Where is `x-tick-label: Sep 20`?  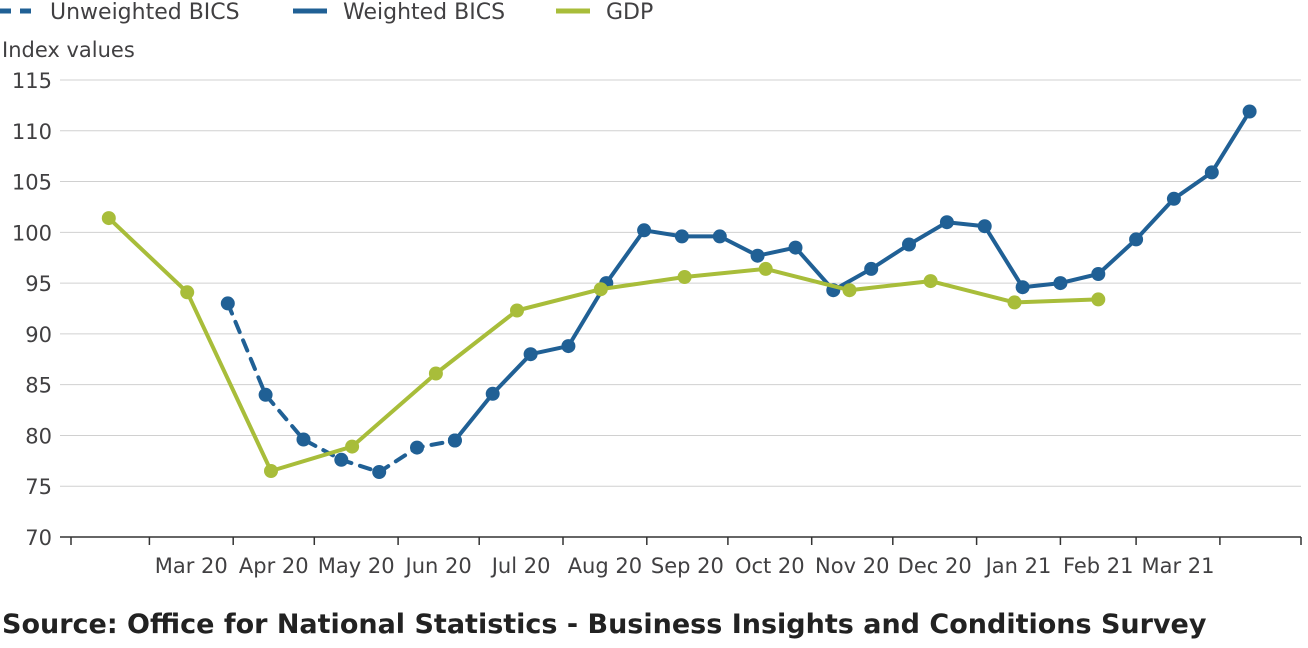
x-tick-label: Sep 20 is located at coordinates (687, 566).